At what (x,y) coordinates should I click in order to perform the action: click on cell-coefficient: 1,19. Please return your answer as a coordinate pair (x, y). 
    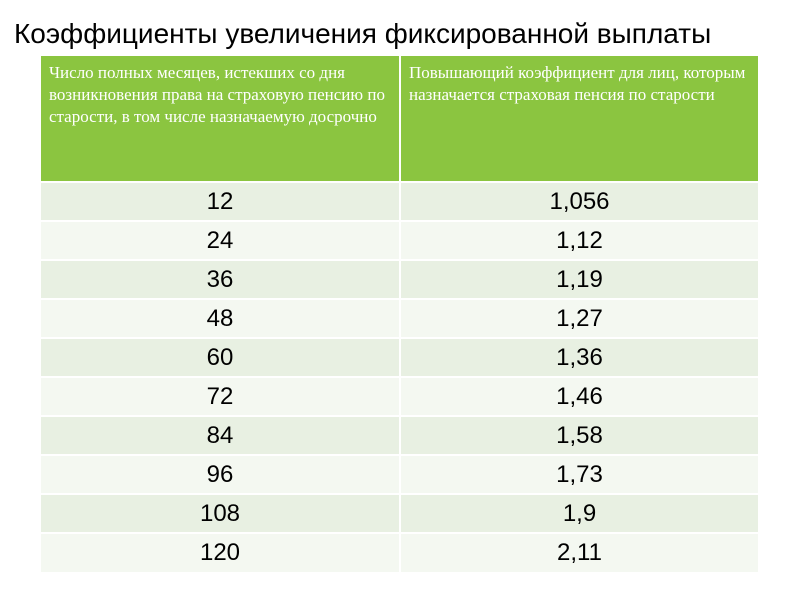
    Looking at the image, I should click on (579, 279).